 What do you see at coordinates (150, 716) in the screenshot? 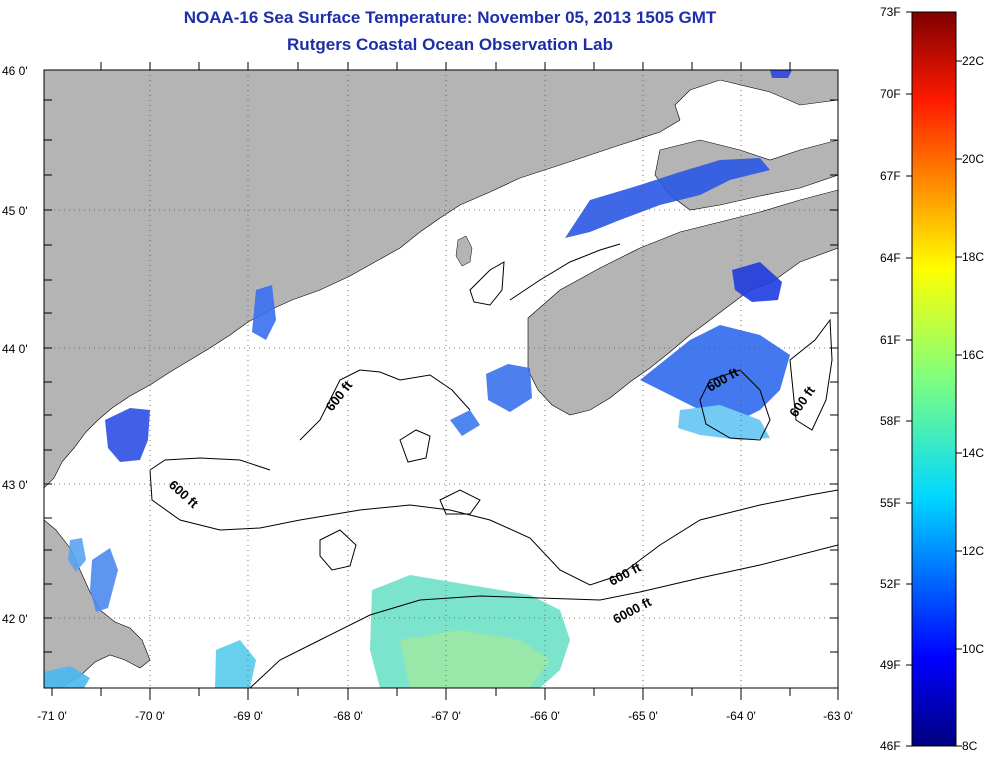
I see `lon-label: -70 0'` at bounding box center [150, 716].